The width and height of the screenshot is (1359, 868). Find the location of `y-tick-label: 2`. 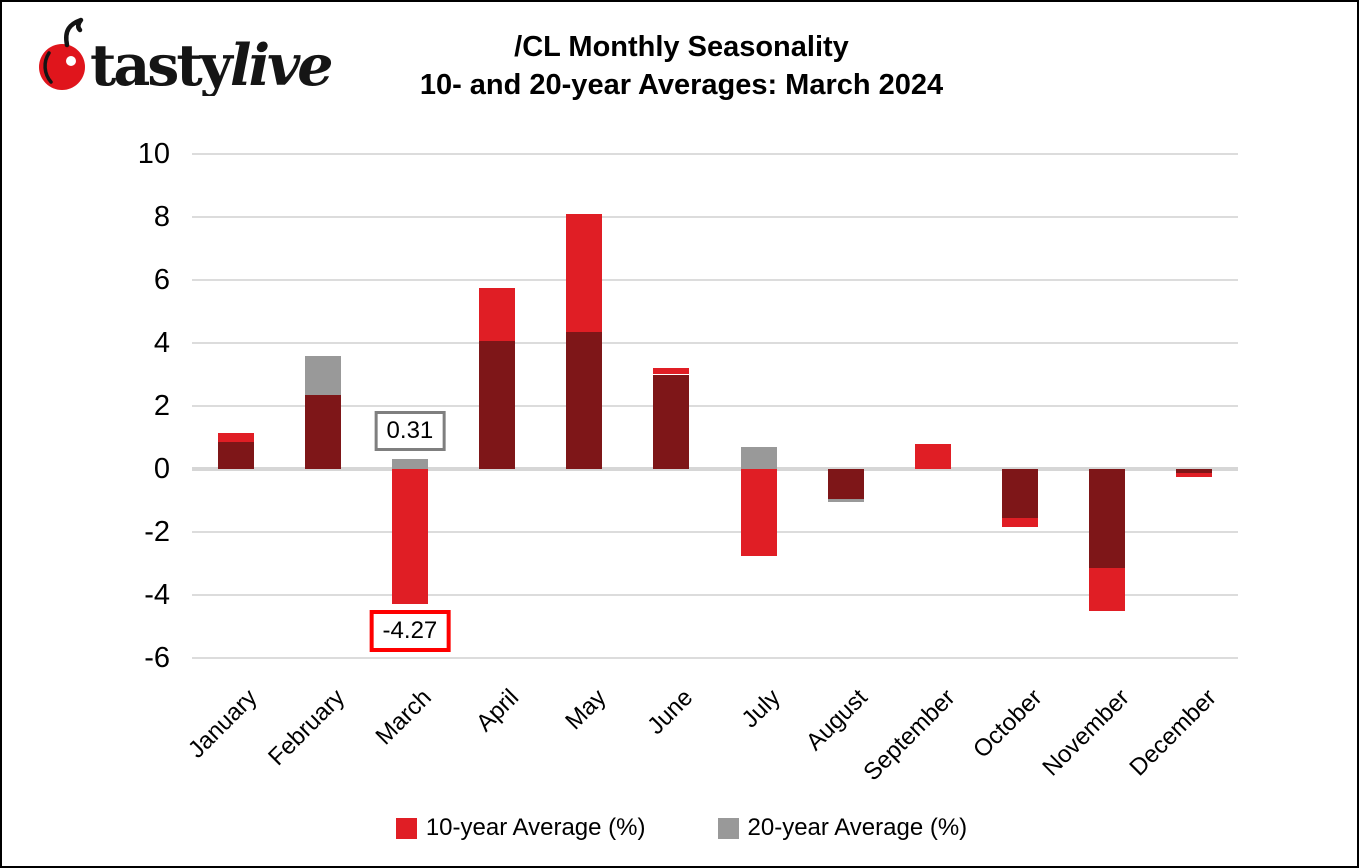

y-tick-label: 2 is located at coordinates (161, 406).